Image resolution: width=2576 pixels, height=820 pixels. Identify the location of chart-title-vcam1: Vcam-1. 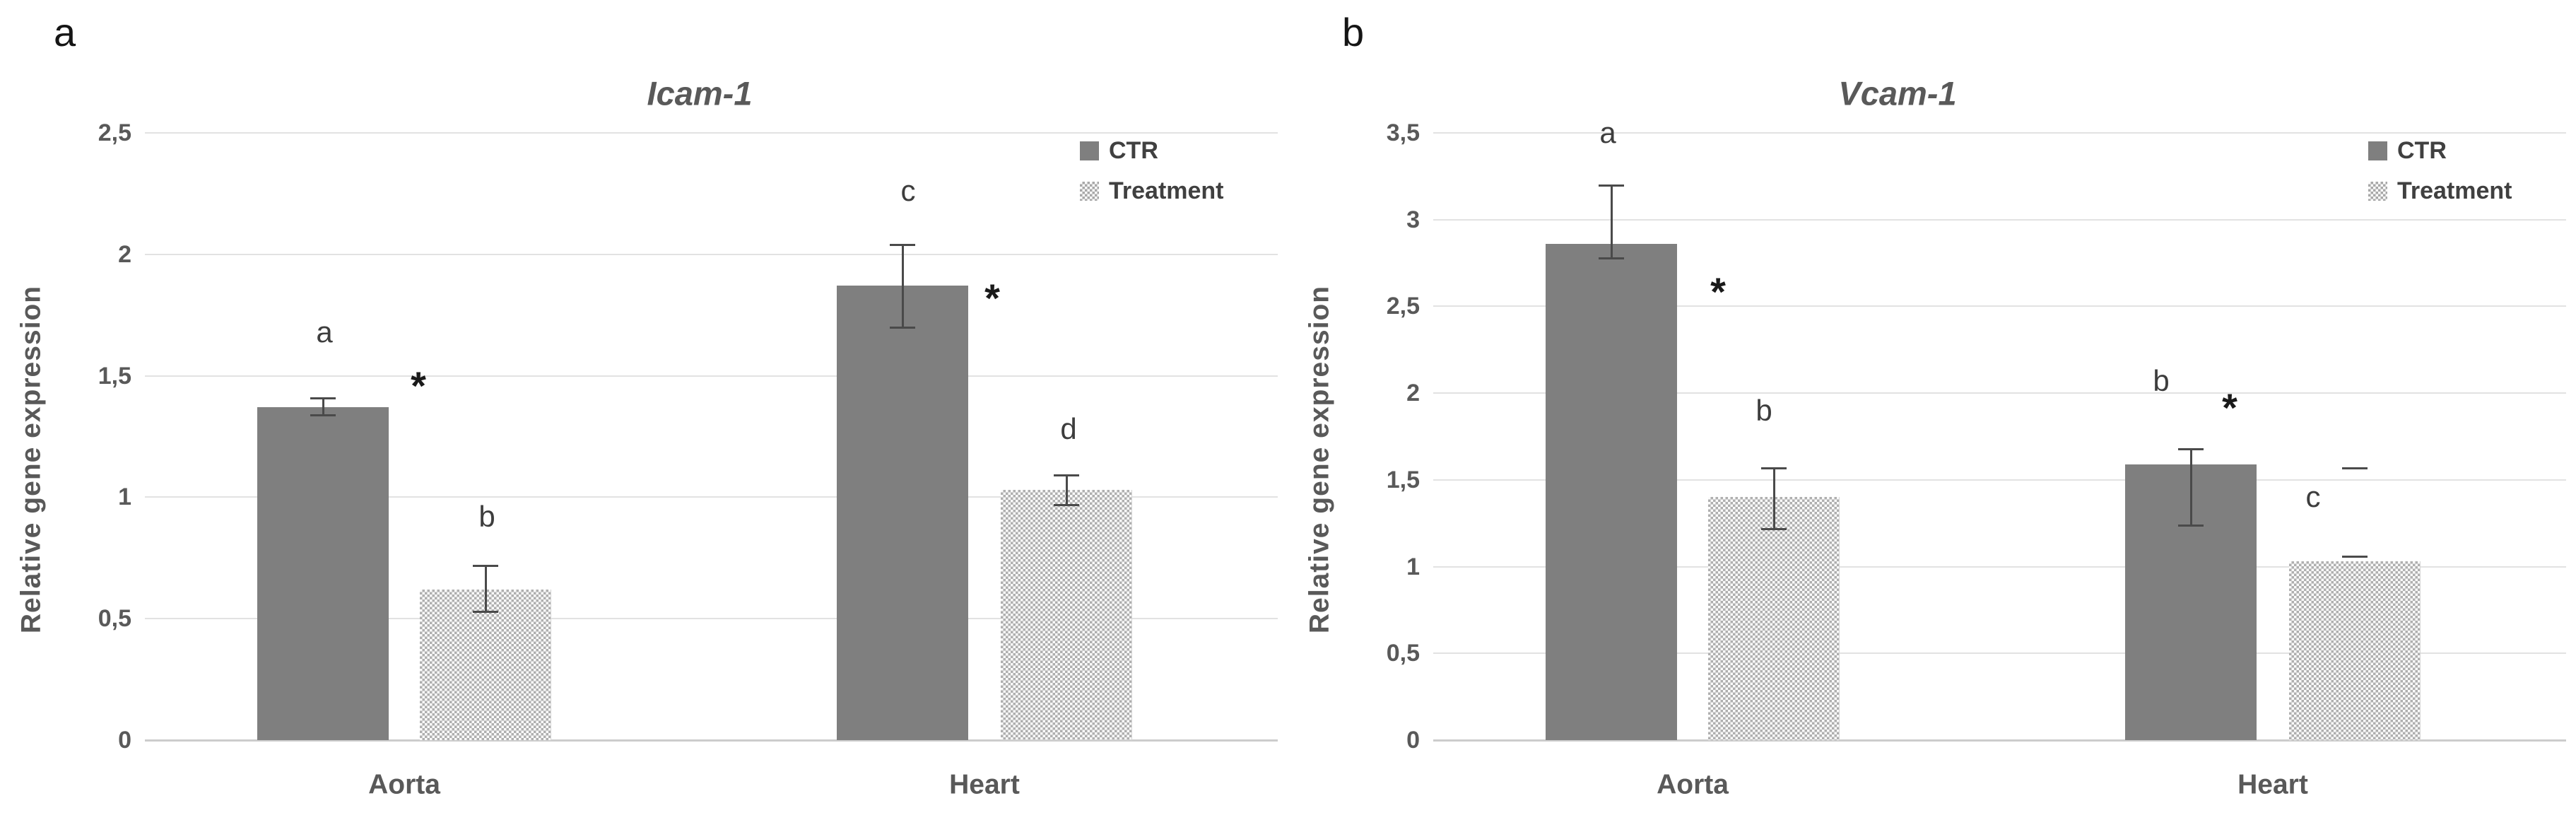
(1897, 93).